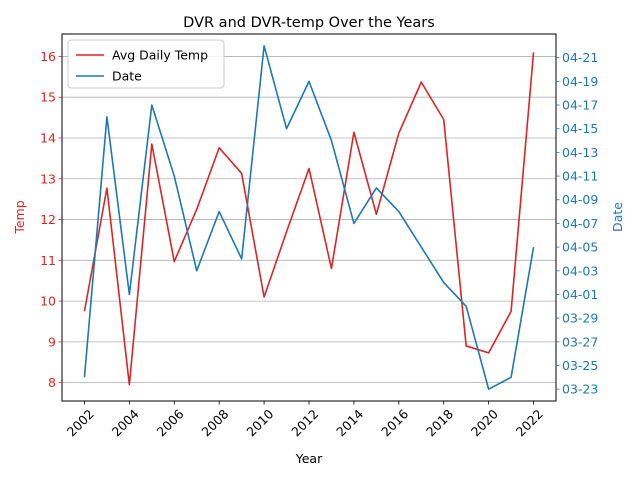 This screenshot has height=484, width=640. What do you see at coordinates (580, 105) in the screenshot?
I see `right-tick-label-12: 04-17` at bounding box center [580, 105].